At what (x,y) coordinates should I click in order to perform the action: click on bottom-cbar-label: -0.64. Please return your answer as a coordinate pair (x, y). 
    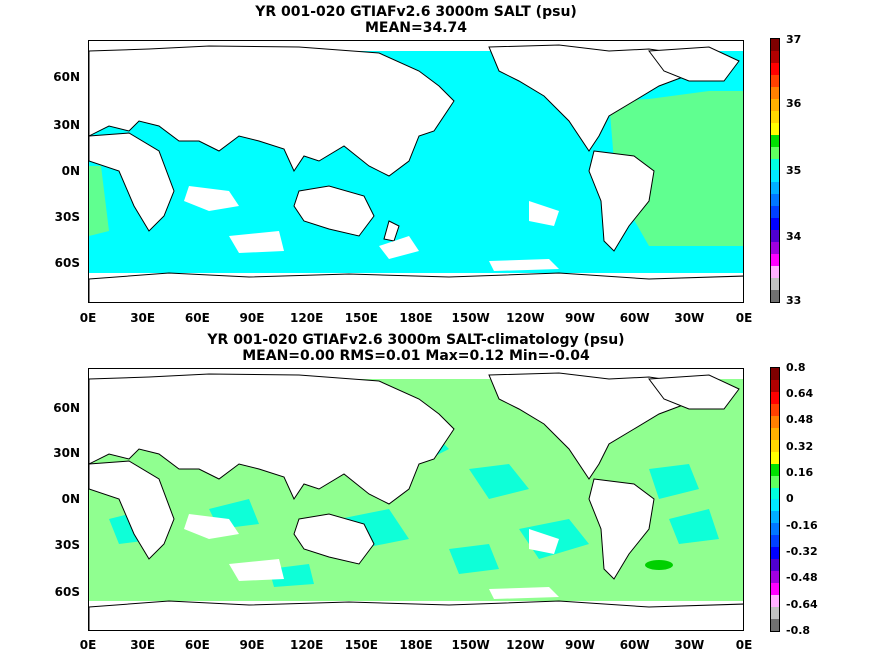
    Looking at the image, I should click on (802, 604).